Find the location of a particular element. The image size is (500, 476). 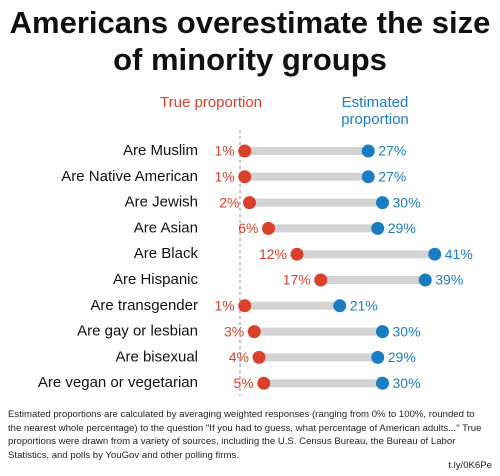

category-label: Are Asian is located at coordinates (166, 227).